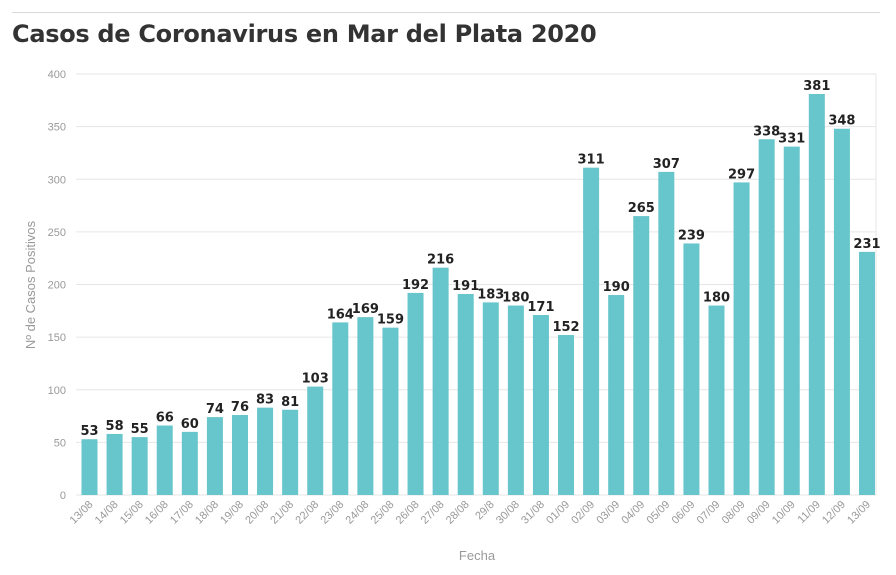  I want to click on x-tick-label: 16/08, so click(157, 513).